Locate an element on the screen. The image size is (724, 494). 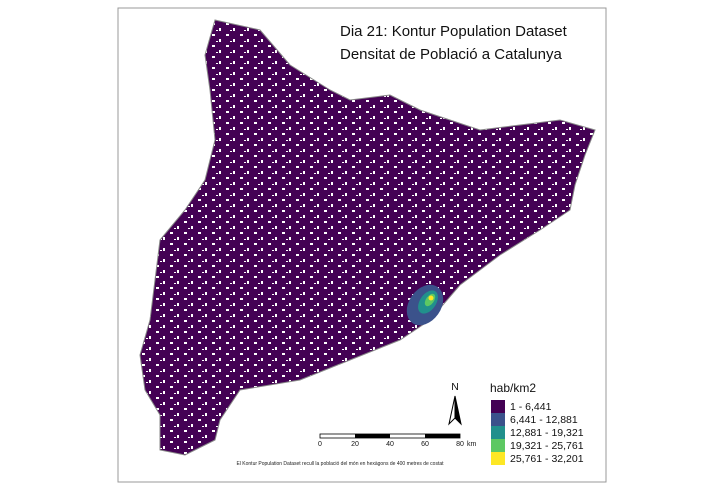
title-line: Dia 21: Kontur Population Dataset is located at coordinates (454, 31).